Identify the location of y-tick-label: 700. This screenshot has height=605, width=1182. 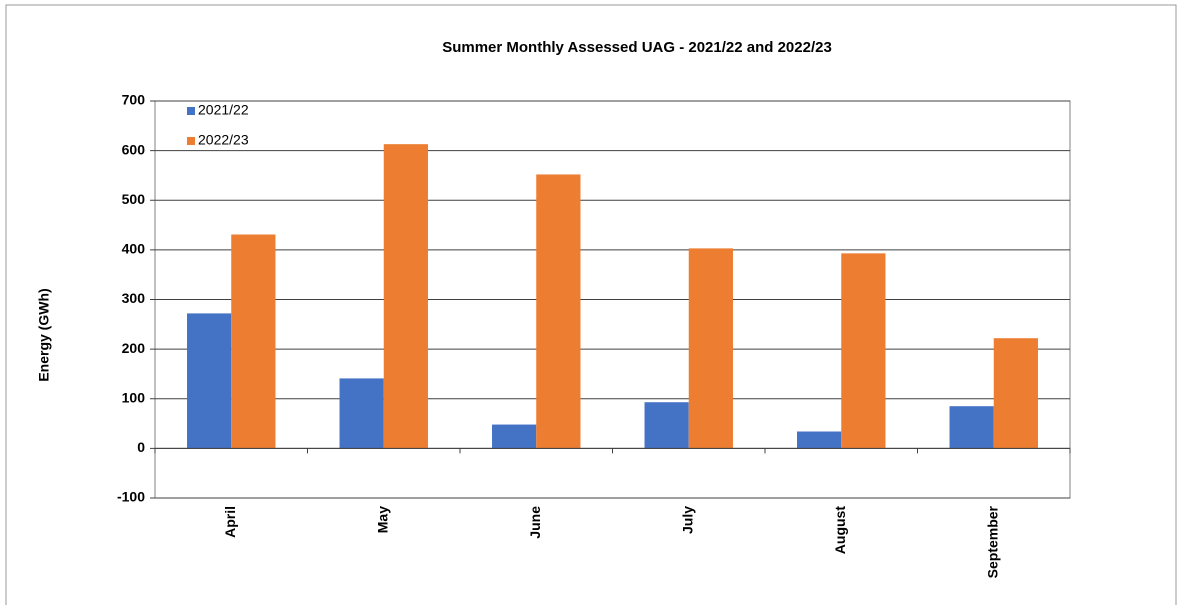
(134, 100).